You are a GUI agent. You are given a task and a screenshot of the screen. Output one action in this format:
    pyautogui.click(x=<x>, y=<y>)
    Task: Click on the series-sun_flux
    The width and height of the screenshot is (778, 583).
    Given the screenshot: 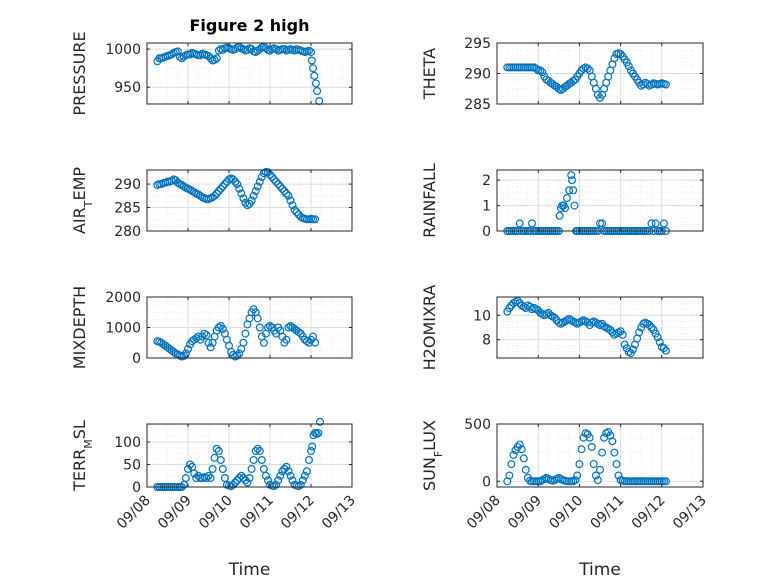 What is the action you would take?
    pyautogui.click(x=586, y=457)
    